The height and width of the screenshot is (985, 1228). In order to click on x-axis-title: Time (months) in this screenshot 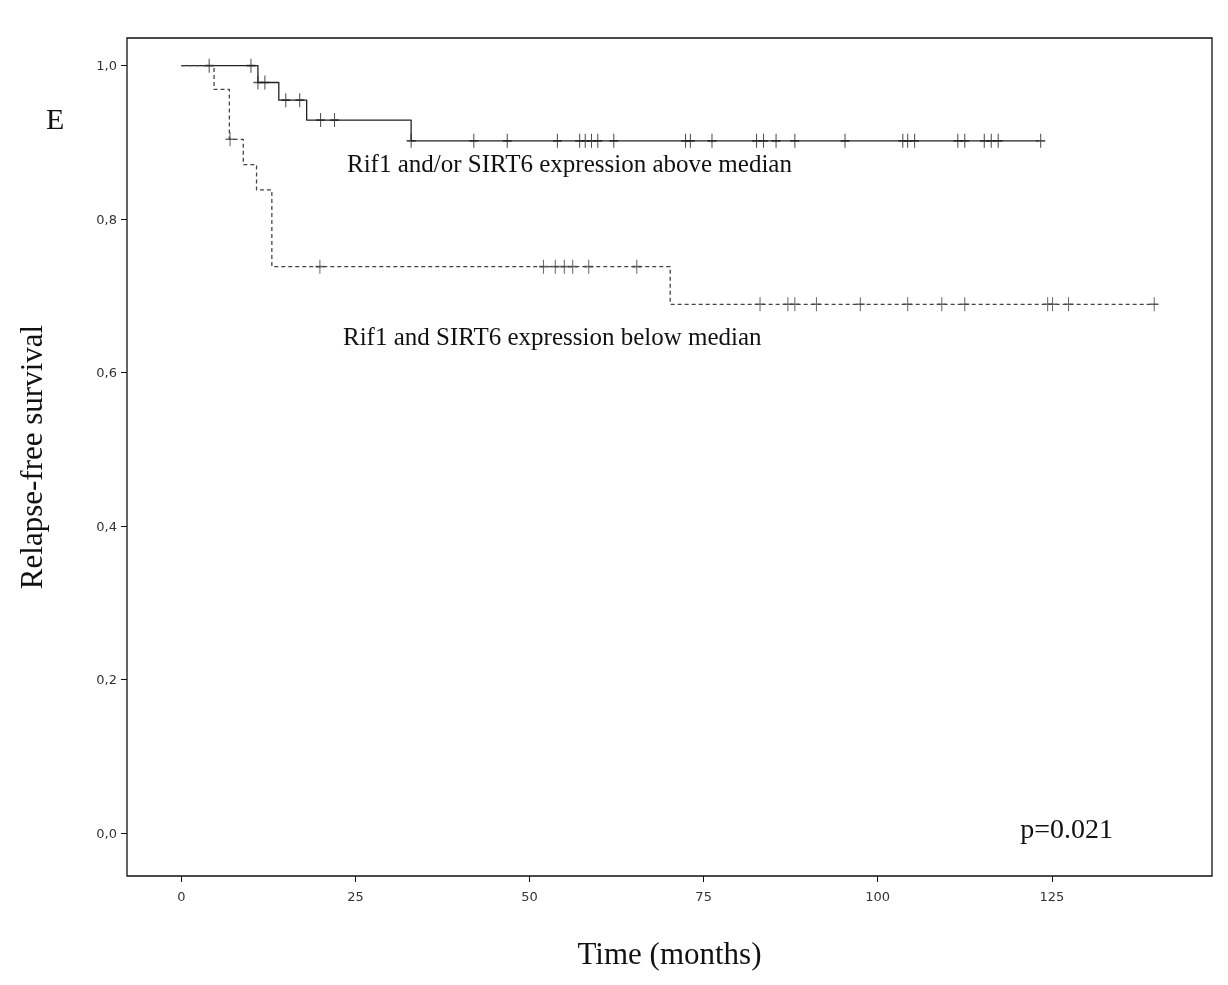, I will do `click(669, 953)`.